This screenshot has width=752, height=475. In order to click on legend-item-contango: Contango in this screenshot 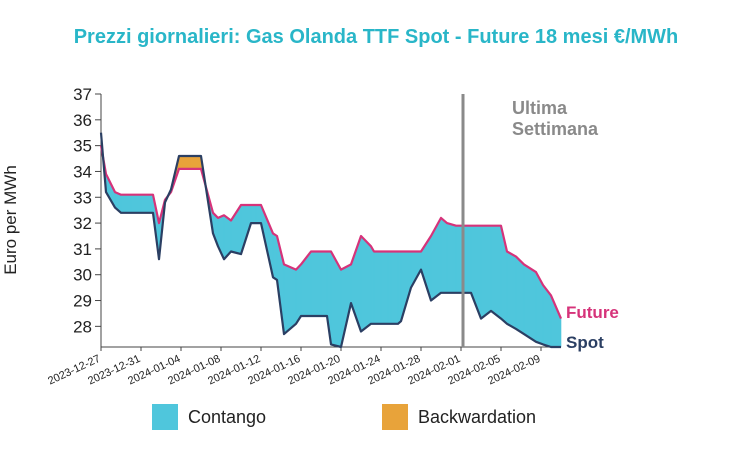, I will do `click(209, 417)`.